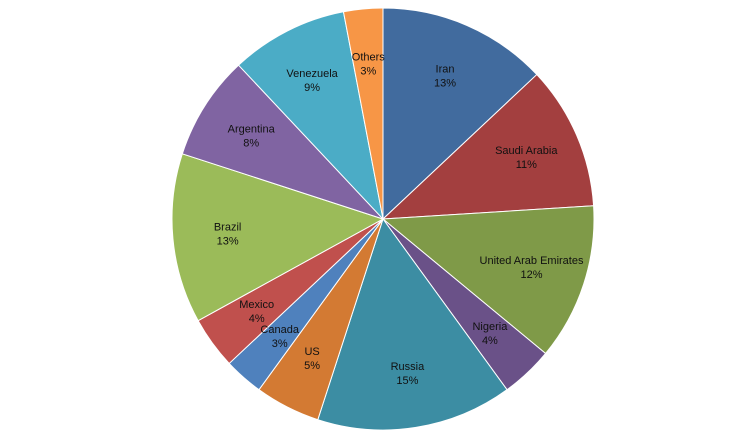  Describe the element at coordinates (280, 344) in the screenshot. I see `slice-percent-canada: 3%` at that location.